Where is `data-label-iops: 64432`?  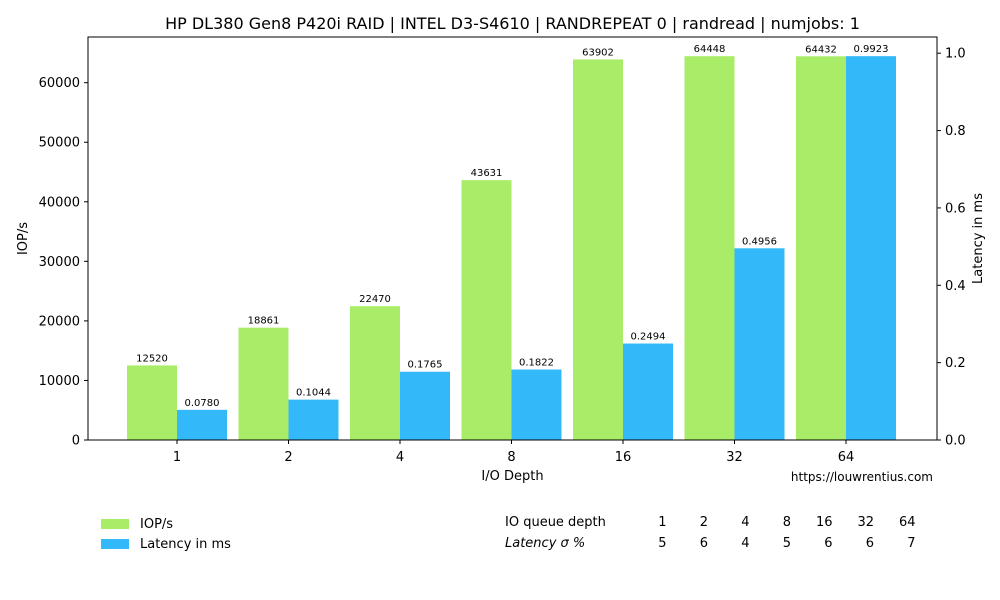 data-label-iops: 64432 is located at coordinates (821, 49).